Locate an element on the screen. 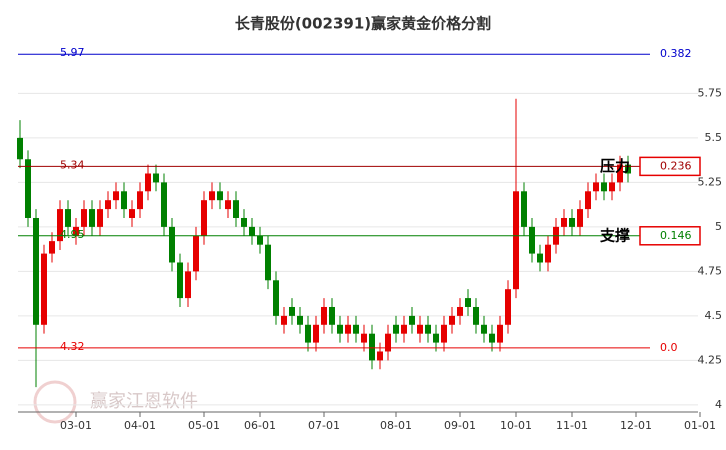 Image resolution: width=726 pixels, height=450 pixels. level-ratio: 0.146 is located at coordinates (676, 235).